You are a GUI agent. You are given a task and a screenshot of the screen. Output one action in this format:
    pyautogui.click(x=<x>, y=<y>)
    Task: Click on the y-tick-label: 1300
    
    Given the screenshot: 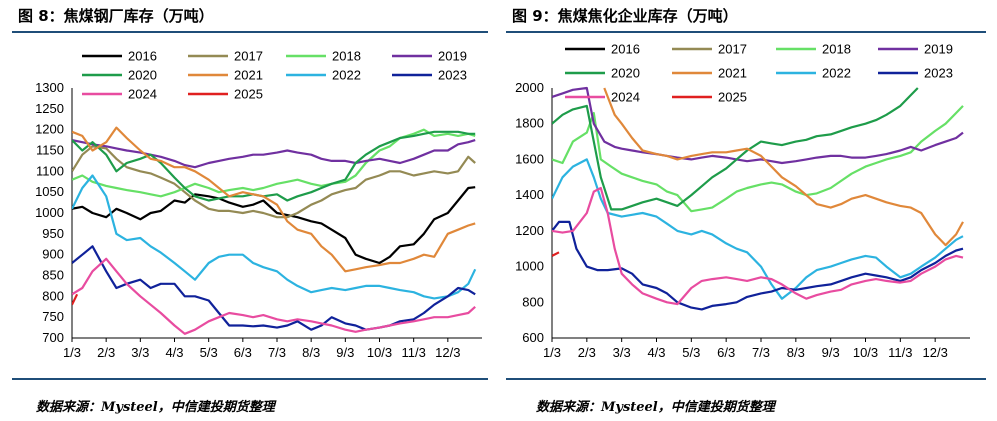 What is the action you would take?
    pyautogui.click(x=49, y=87)
    